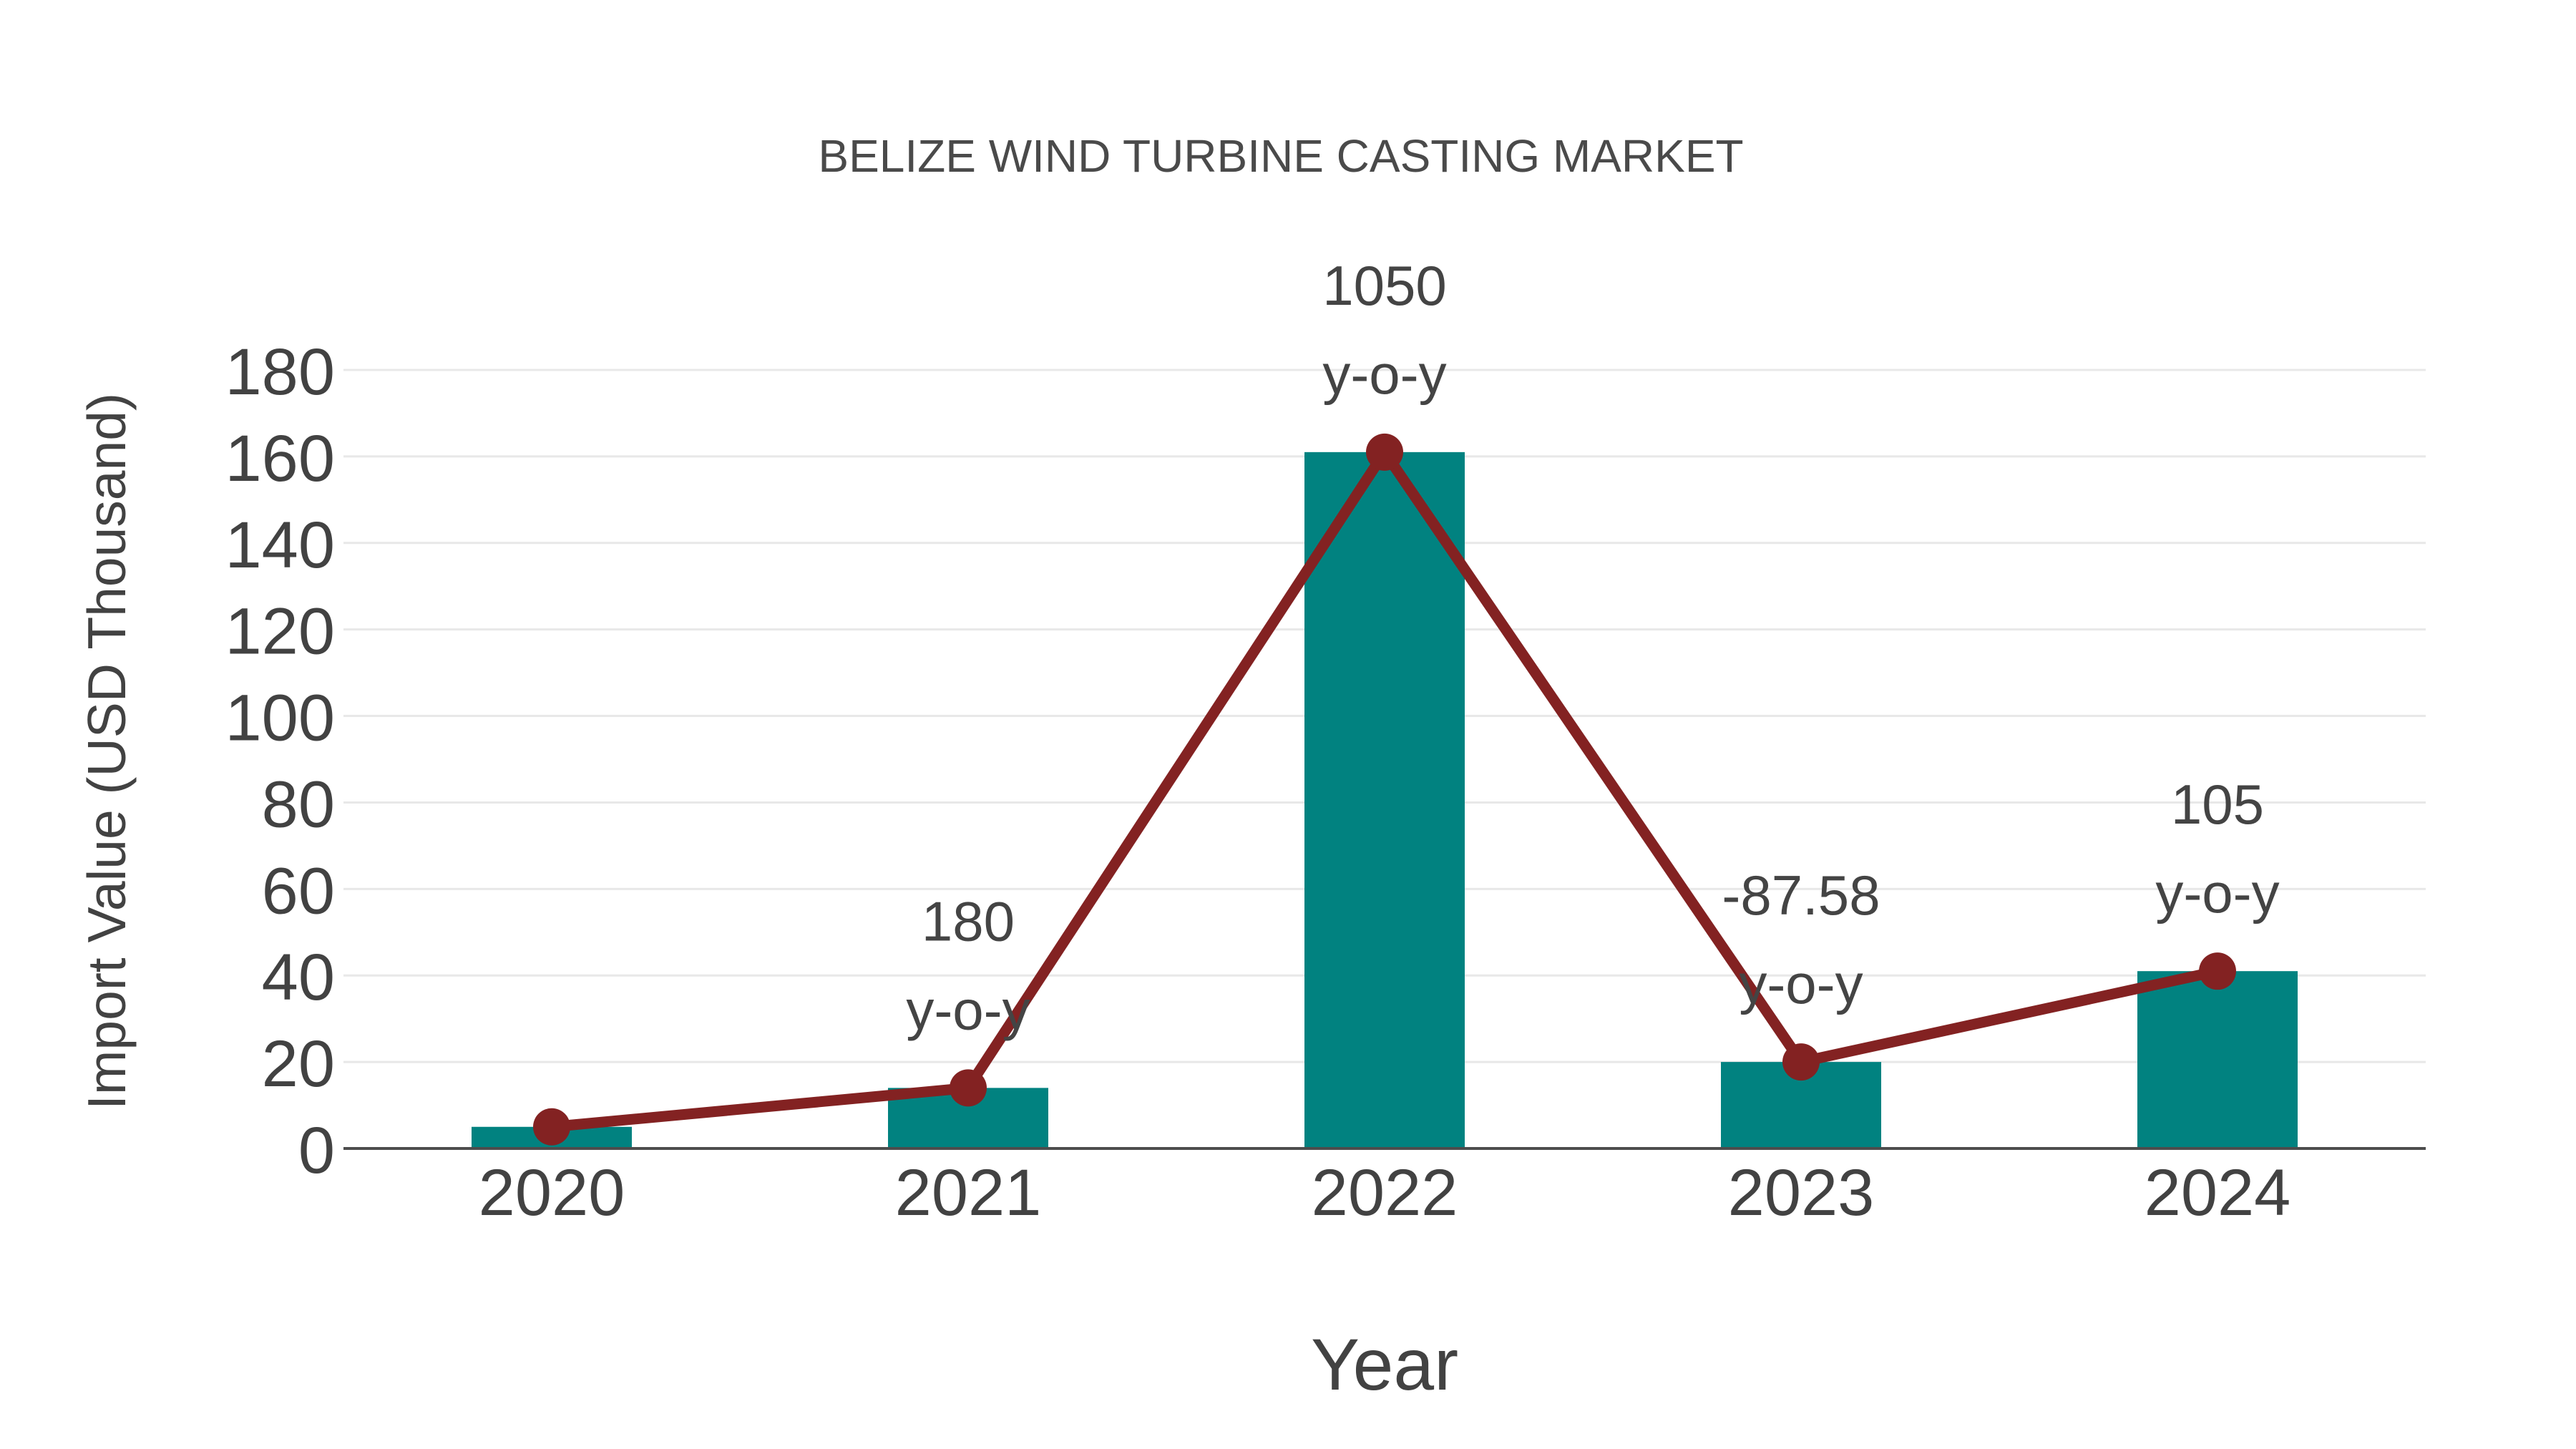 The height and width of the screenshot is (1449, 2576). I want to click on y-tick-label: 60, so click(298, 890).